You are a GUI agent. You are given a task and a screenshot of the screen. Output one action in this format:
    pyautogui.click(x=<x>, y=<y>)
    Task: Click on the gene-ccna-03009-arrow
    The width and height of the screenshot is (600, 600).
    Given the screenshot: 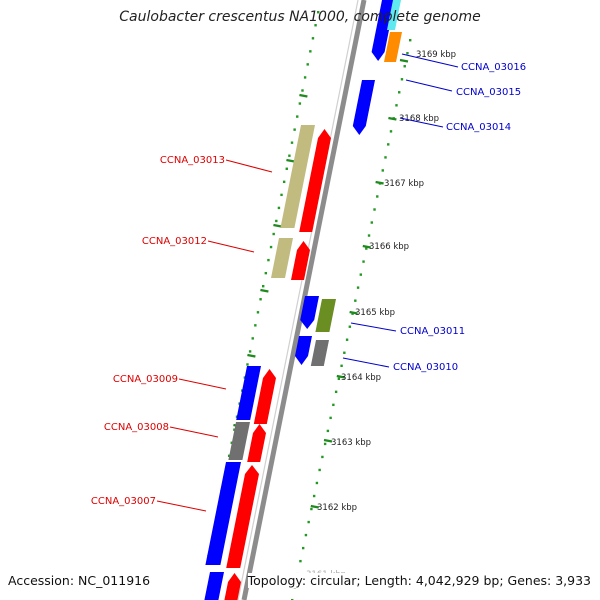 What is the action you would take?
    pyautogui.click(x=264, y=396)
    